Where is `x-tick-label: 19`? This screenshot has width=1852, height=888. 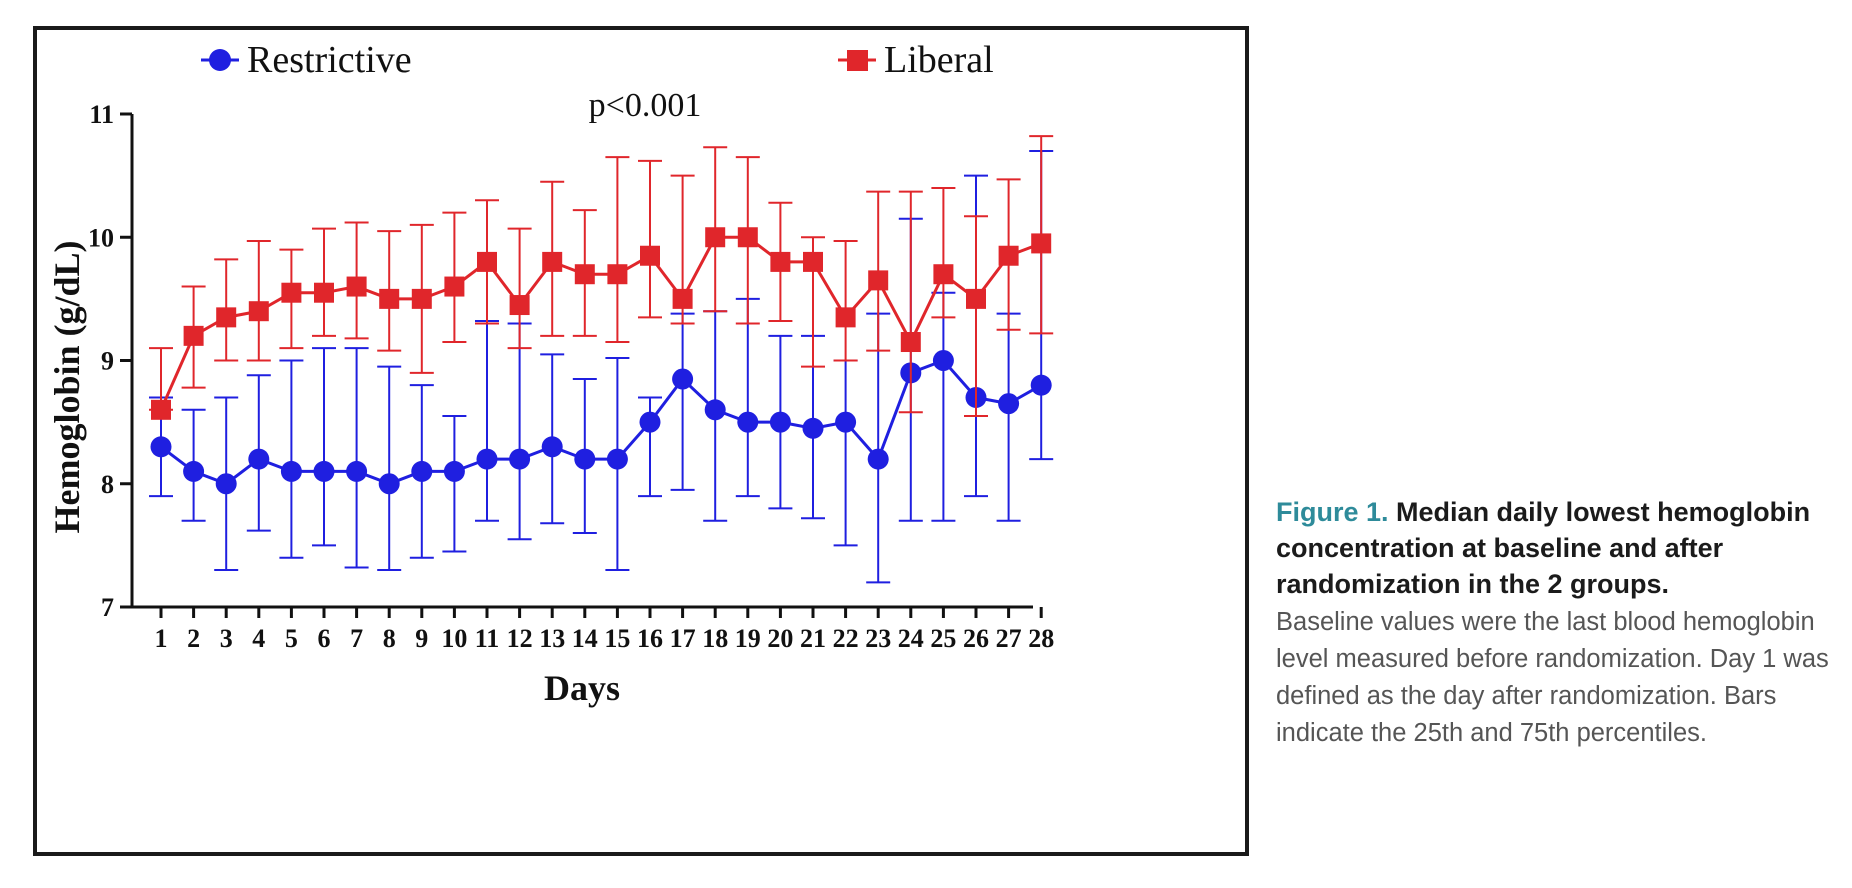
x-tick-label: 19 is located at coordinates (748, 638).